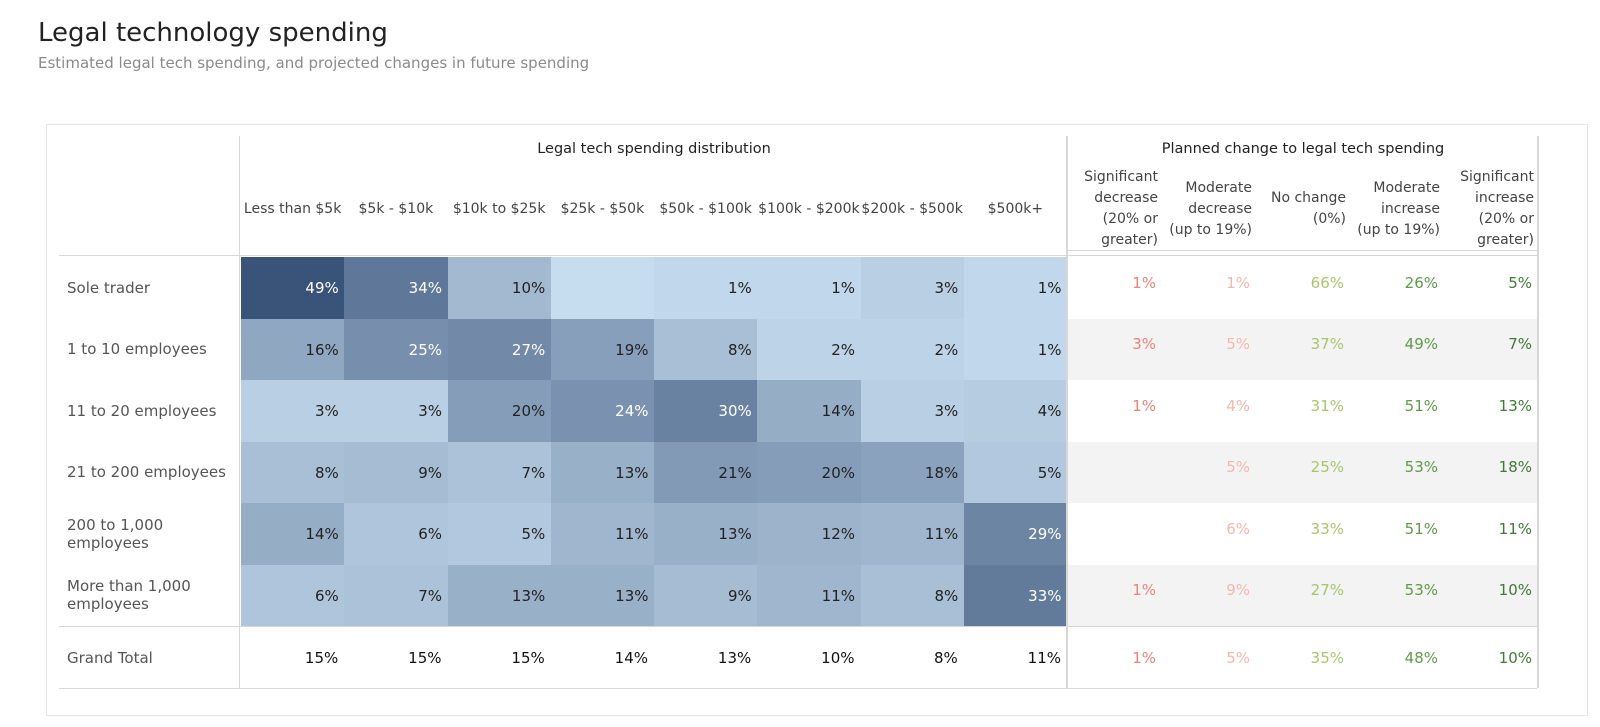 The height and width of the screenshot is (727, 1600). I want to click on divider-right-edge, so click(1538, 412).